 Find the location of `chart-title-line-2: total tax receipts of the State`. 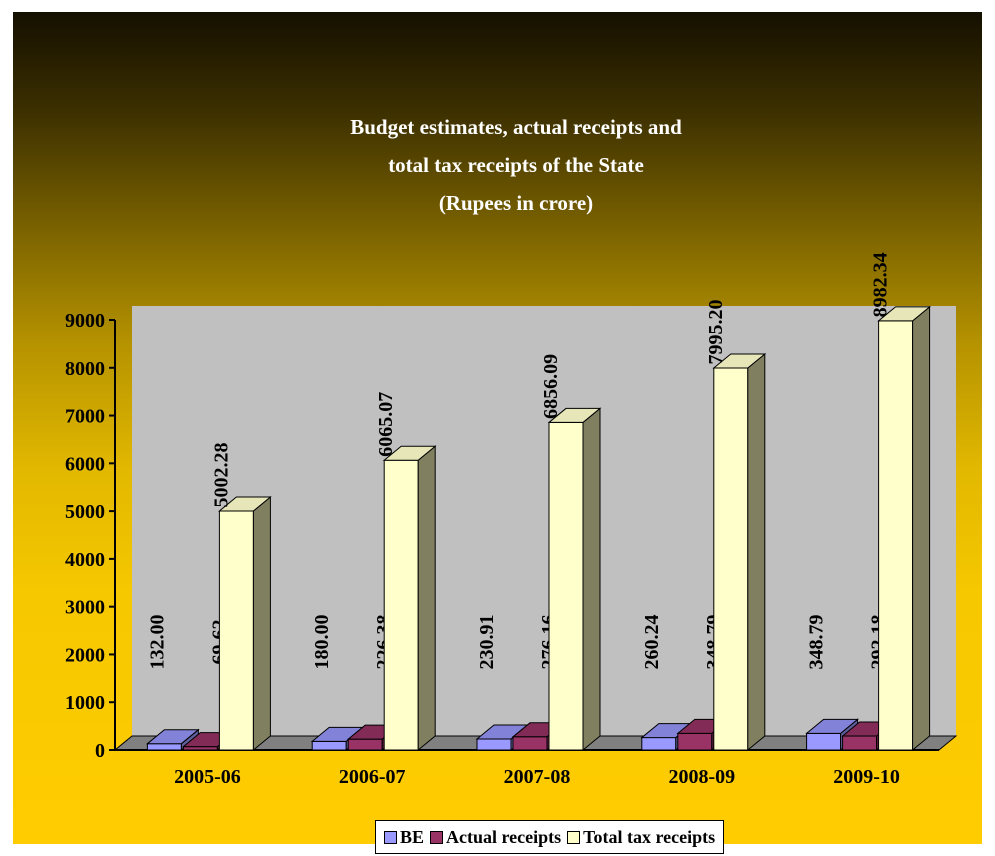

chart-title-line-2: total tax receipts of the State is located at coordinates (516, 165).